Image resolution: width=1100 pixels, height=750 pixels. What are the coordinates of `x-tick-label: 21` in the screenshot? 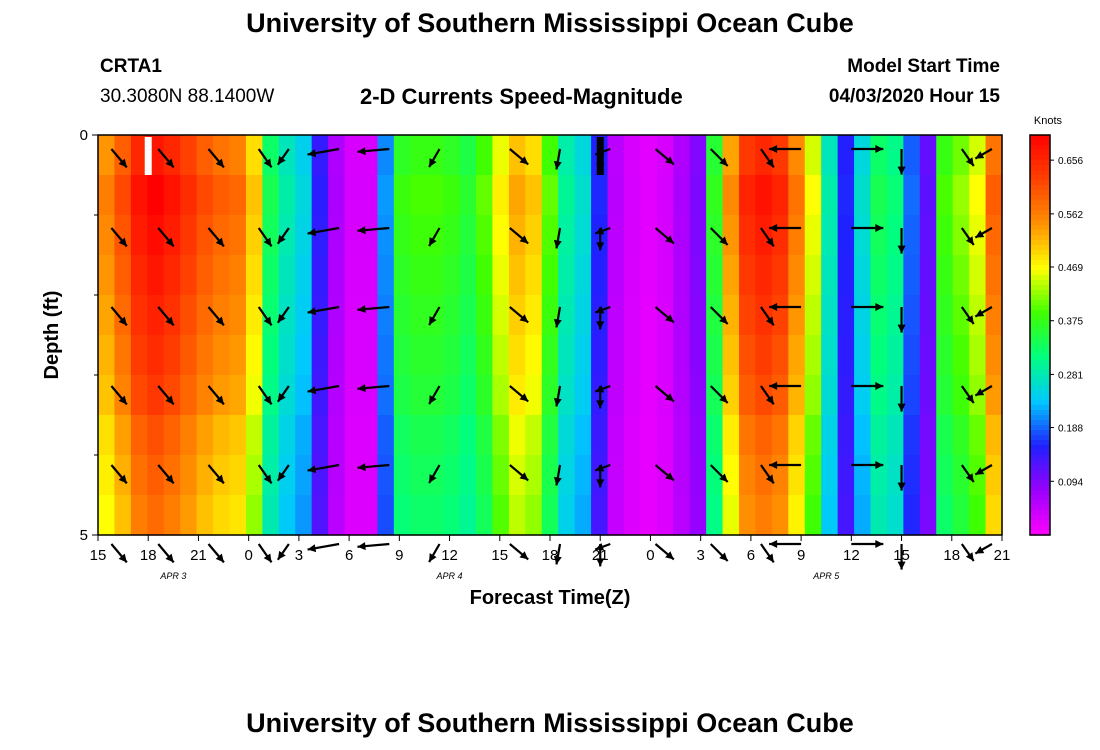 It's located at (600, 555).